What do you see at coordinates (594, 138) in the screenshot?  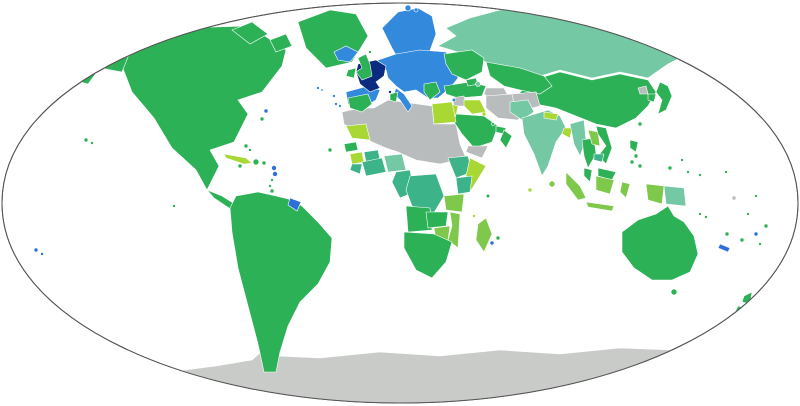 I see `region-laos` at bounding box center [594, 138].